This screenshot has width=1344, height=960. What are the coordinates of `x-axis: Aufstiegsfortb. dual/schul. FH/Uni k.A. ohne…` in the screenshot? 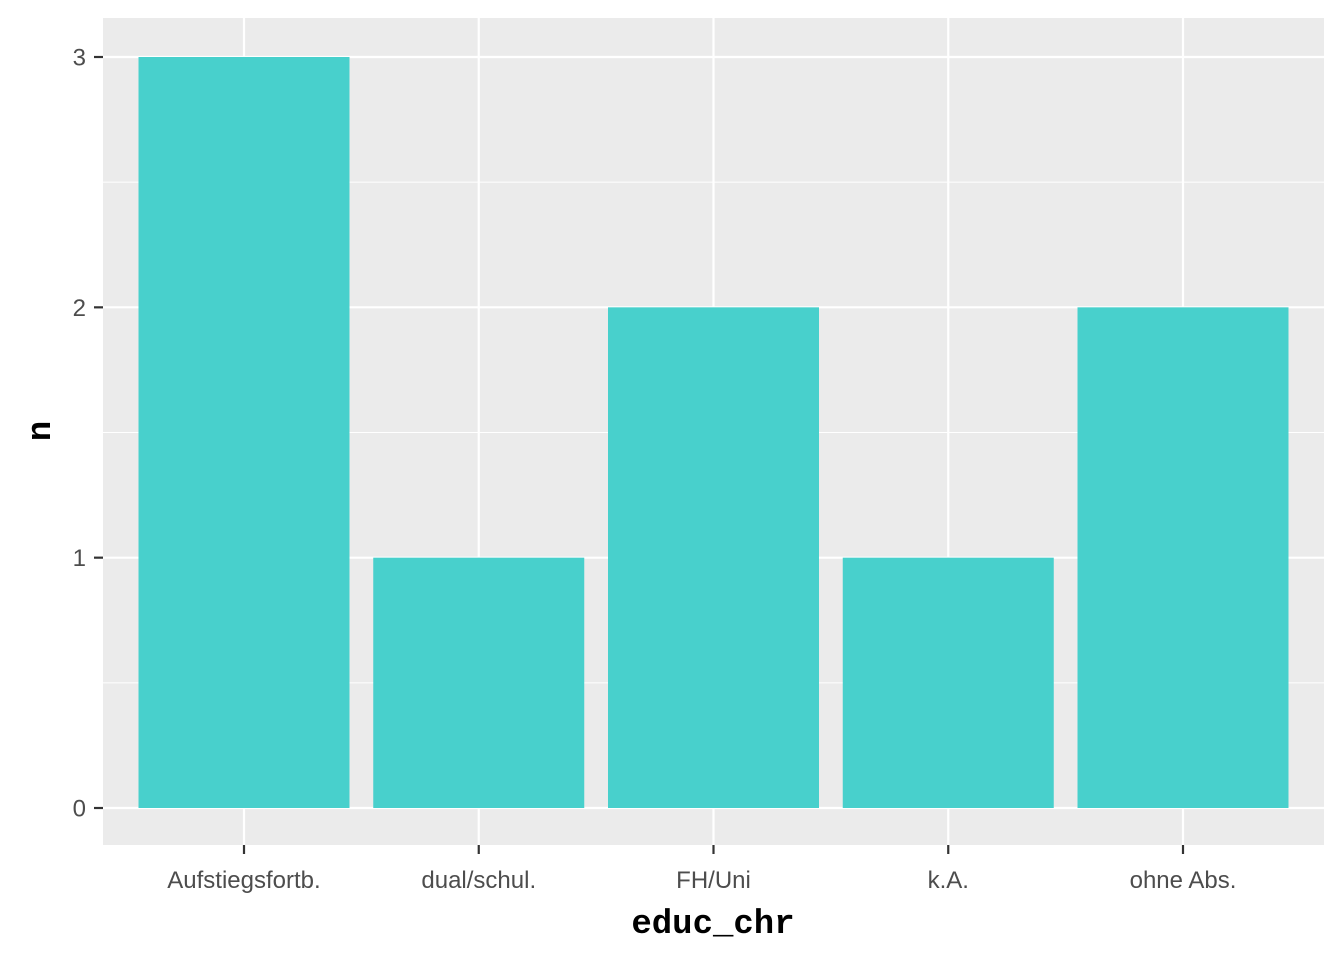 It's located at (701, 869).